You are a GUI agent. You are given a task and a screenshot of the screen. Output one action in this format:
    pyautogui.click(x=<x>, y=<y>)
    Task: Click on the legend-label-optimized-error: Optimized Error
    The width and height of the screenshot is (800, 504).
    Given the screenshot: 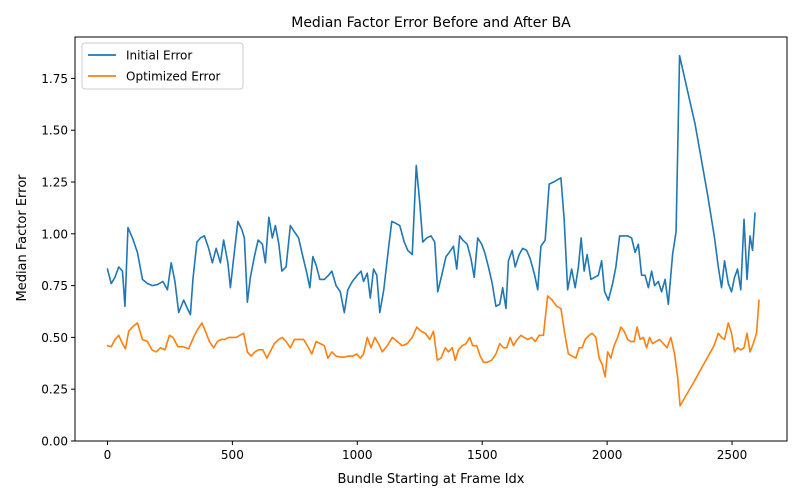 What is the action you would take?
    pyautogui.click(x=173, y=77)
    